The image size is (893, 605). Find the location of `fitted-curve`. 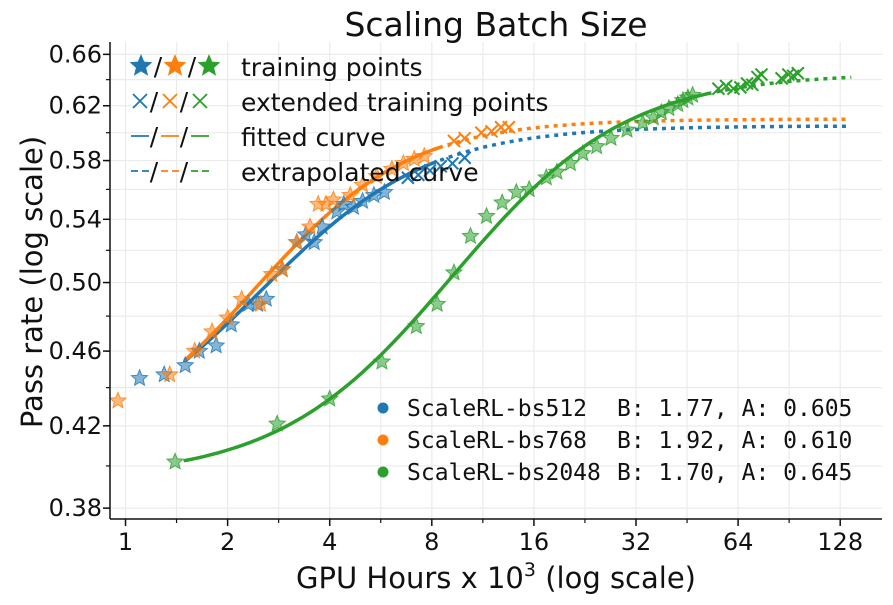

fitted-curve is located at coordinates (308, 262).